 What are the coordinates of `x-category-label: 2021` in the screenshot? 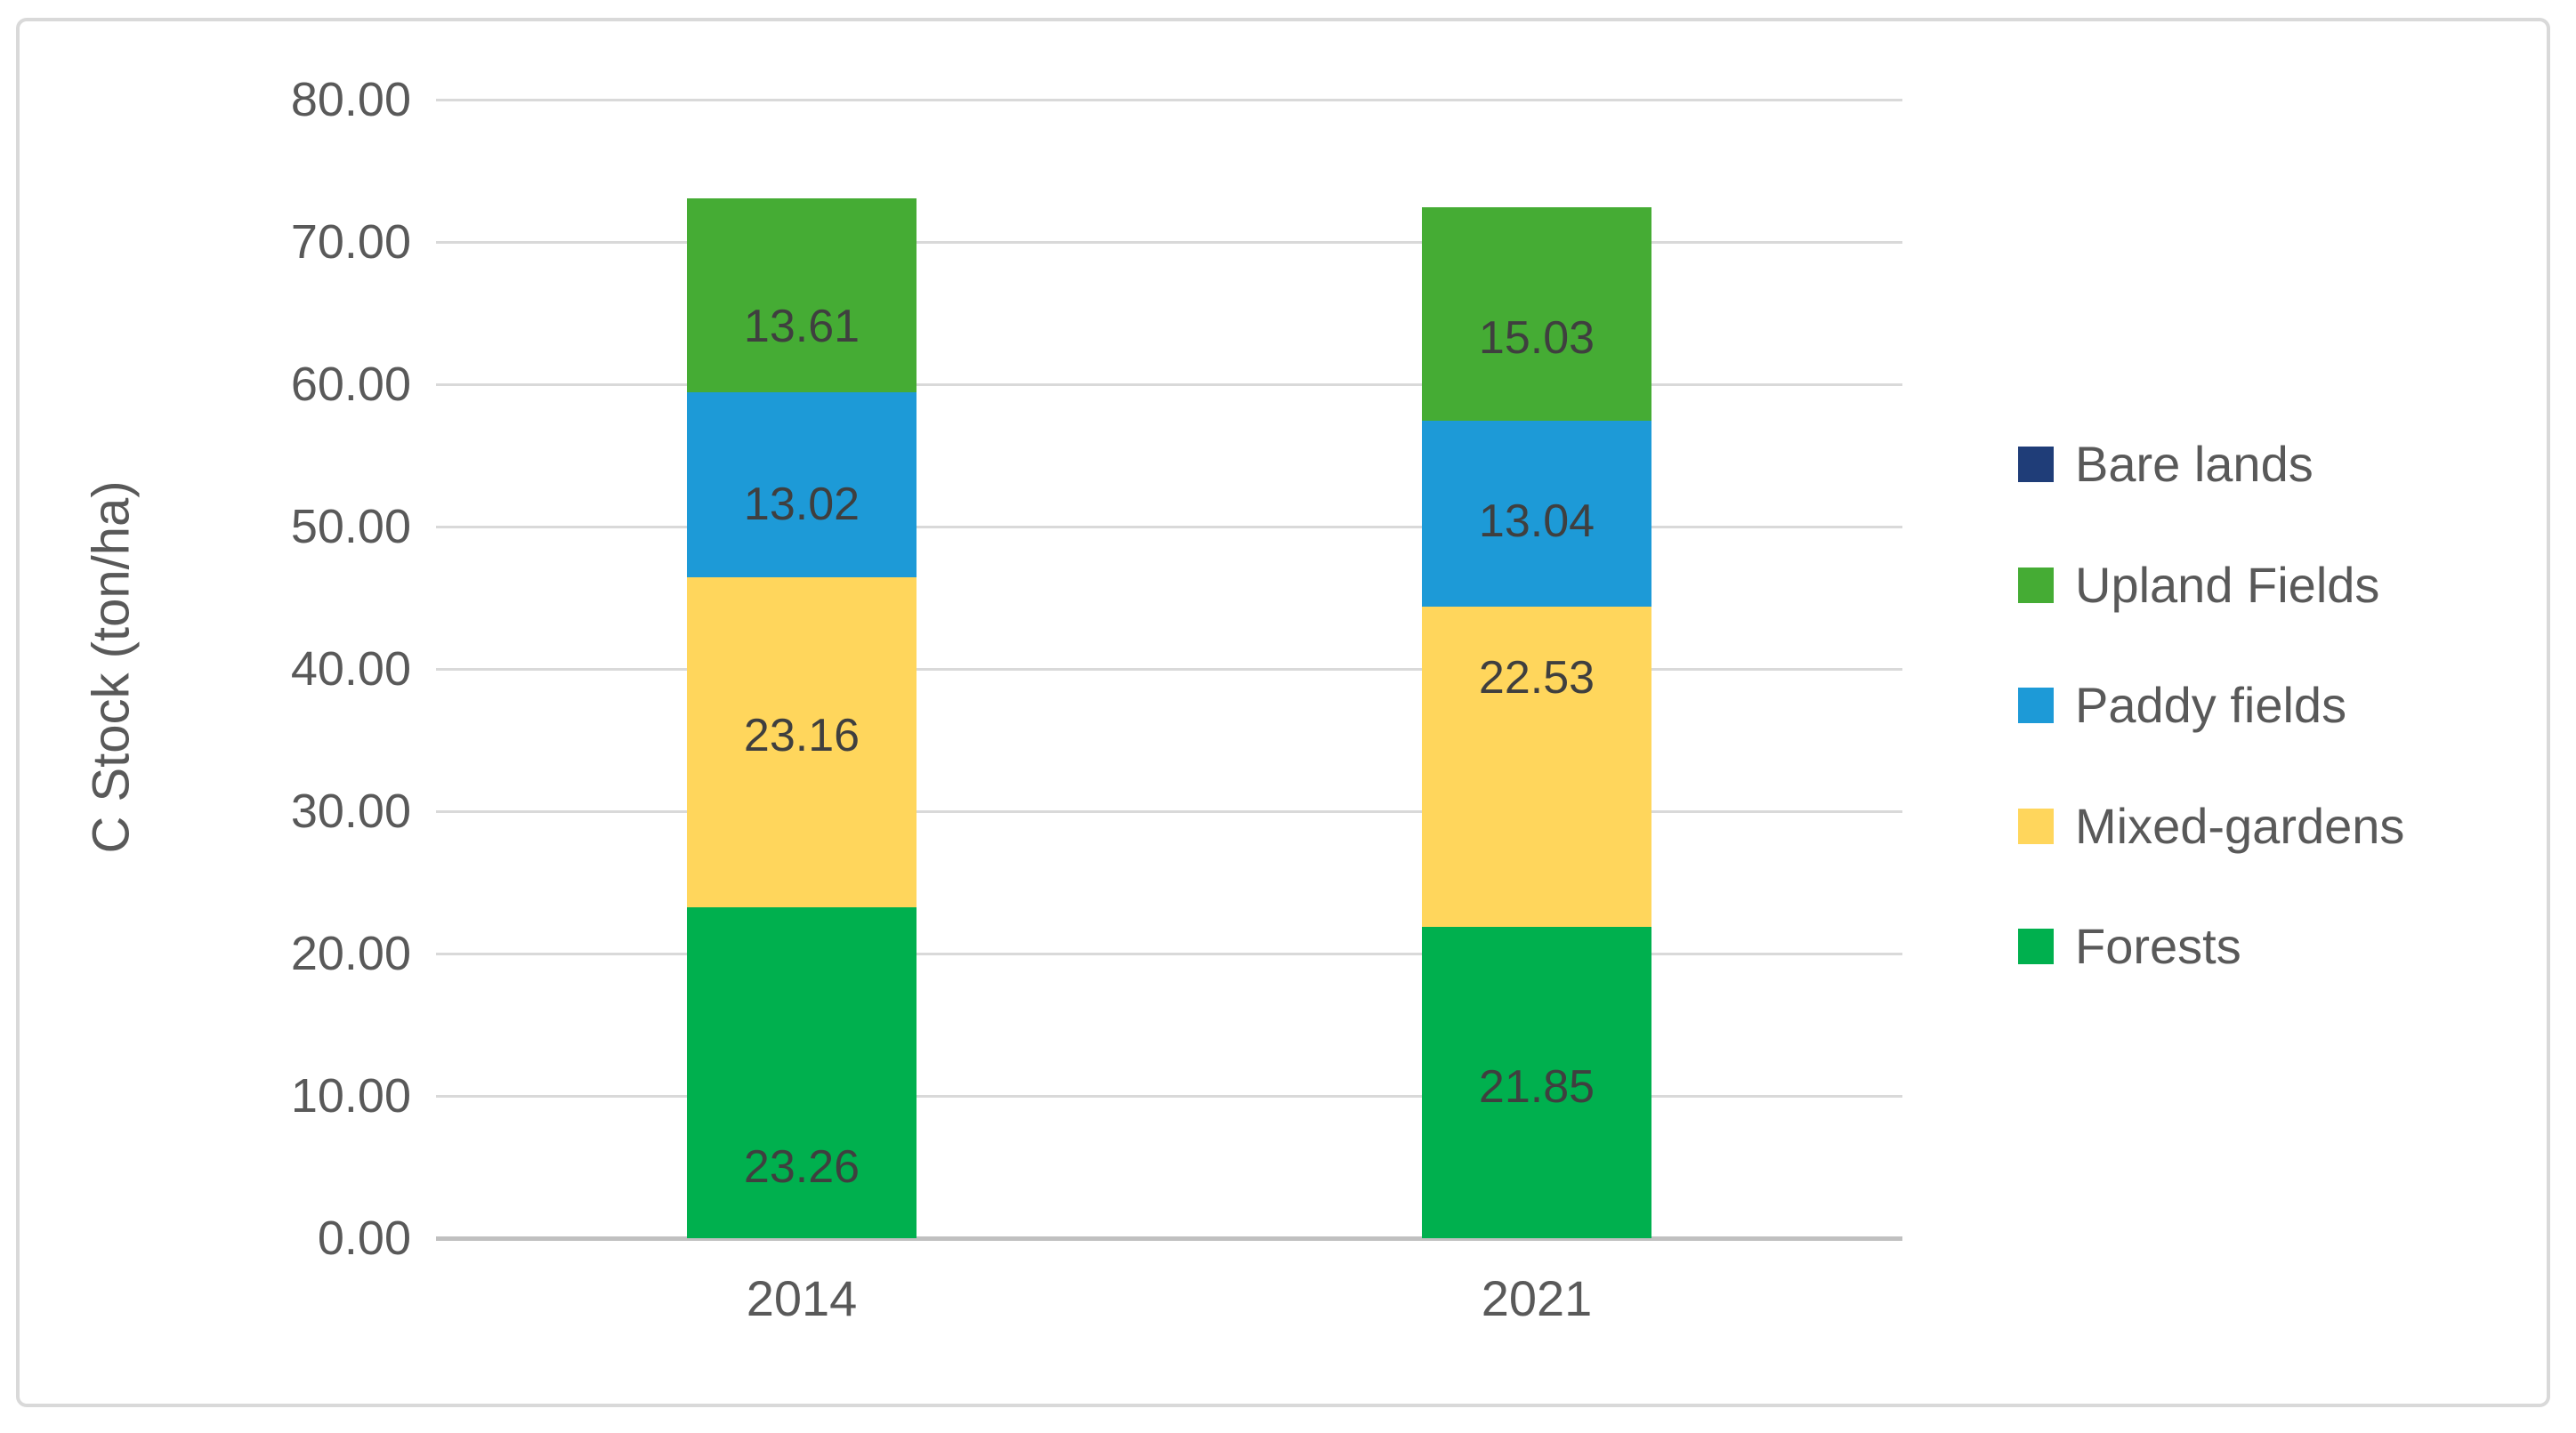 It's located at (1537, 1298).